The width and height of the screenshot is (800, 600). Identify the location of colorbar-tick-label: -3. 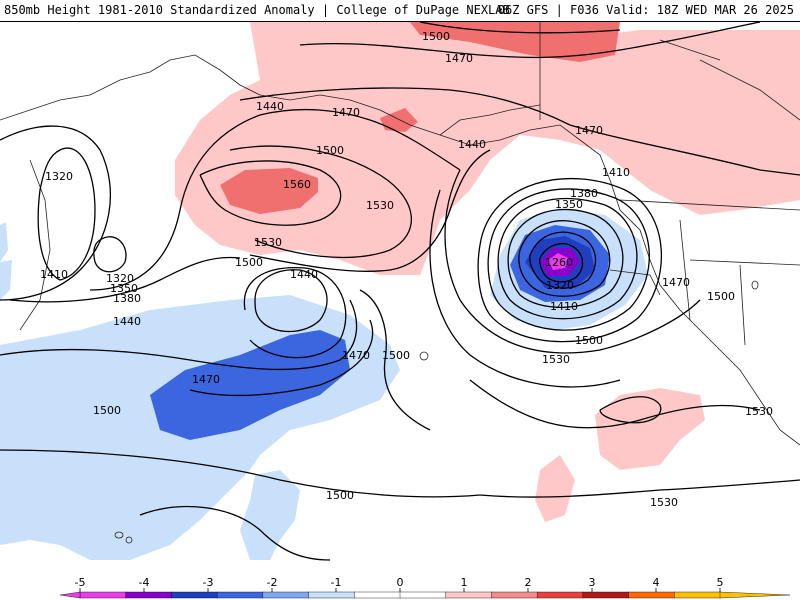
(208, 582).